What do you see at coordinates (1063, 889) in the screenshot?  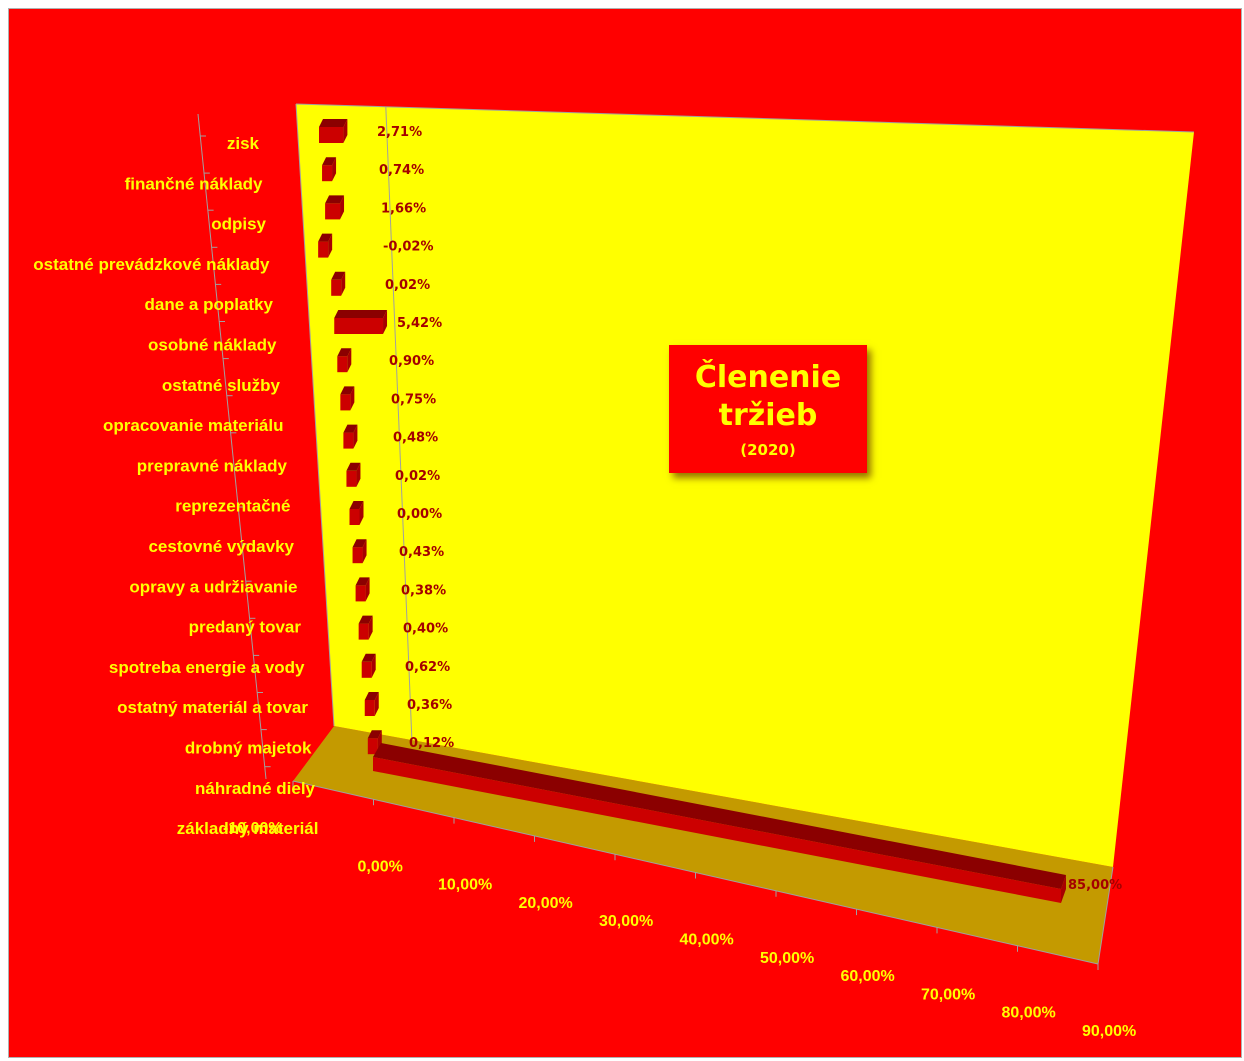 I see `bar-17-side` at bounding box center [1063, 889].